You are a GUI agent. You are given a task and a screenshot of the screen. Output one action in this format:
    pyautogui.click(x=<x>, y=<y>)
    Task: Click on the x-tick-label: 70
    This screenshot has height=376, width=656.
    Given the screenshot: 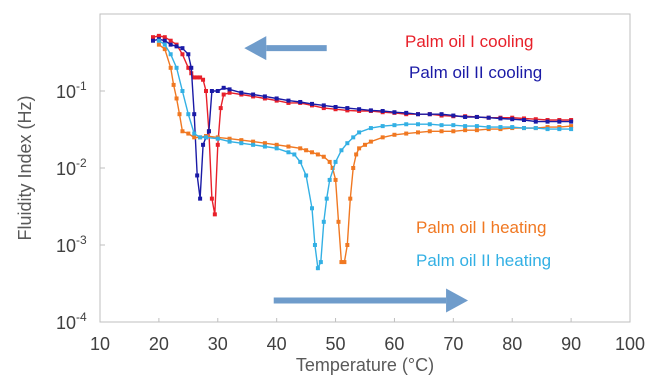 What is the action you would take?
    pyautogui.click(x=453, y=344)
    